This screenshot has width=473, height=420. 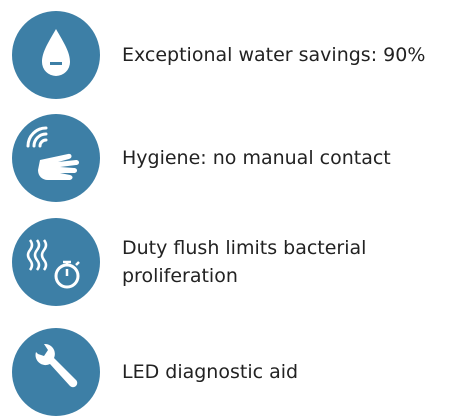 I want to click on wrench-icon, so click(x=56, y=372).